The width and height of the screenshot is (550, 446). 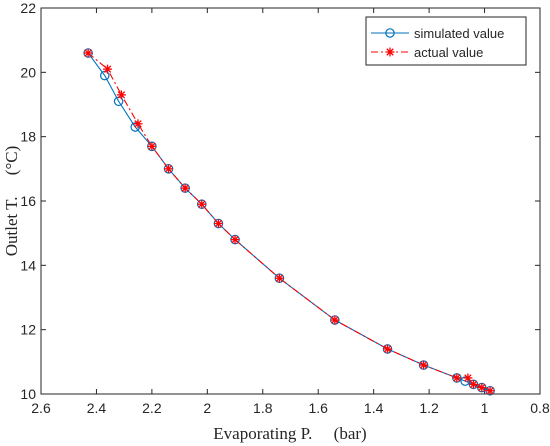 What do you see at coordinates (28, 137) in the screenshot?
I see `y-tick-label: 18` at bounding box center [28, 137].